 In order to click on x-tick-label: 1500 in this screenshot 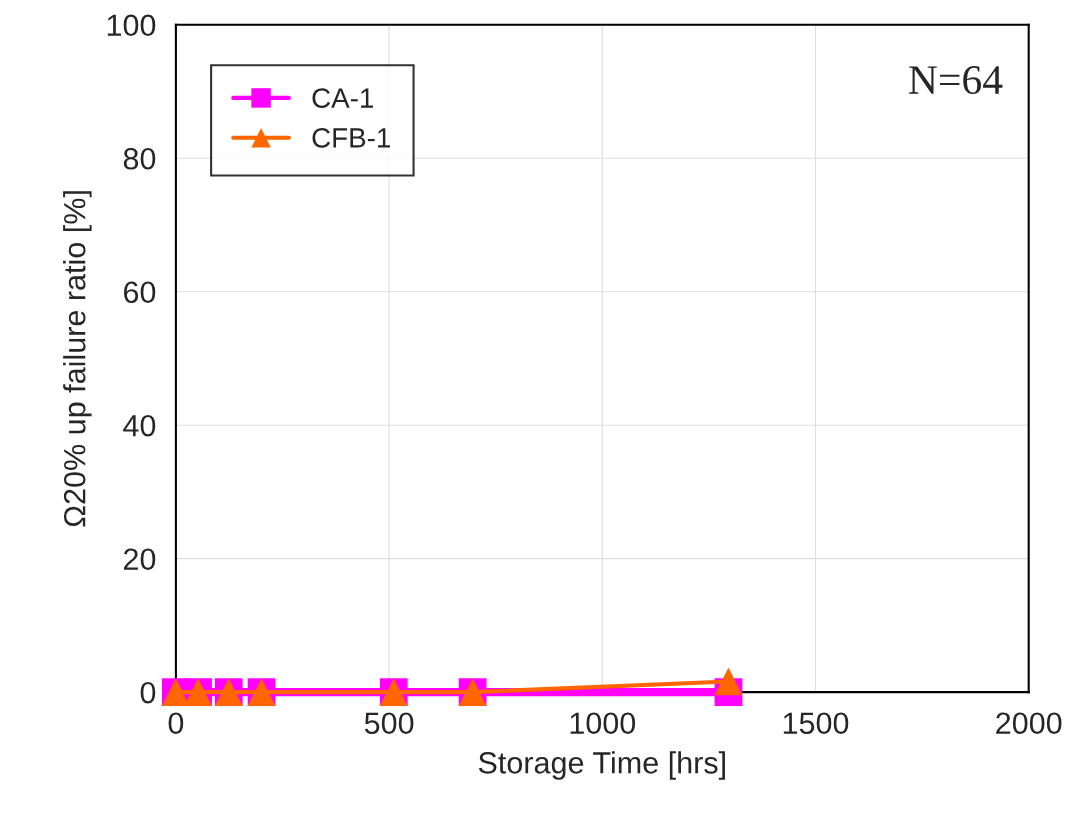, I will do `click(816, 723)`.